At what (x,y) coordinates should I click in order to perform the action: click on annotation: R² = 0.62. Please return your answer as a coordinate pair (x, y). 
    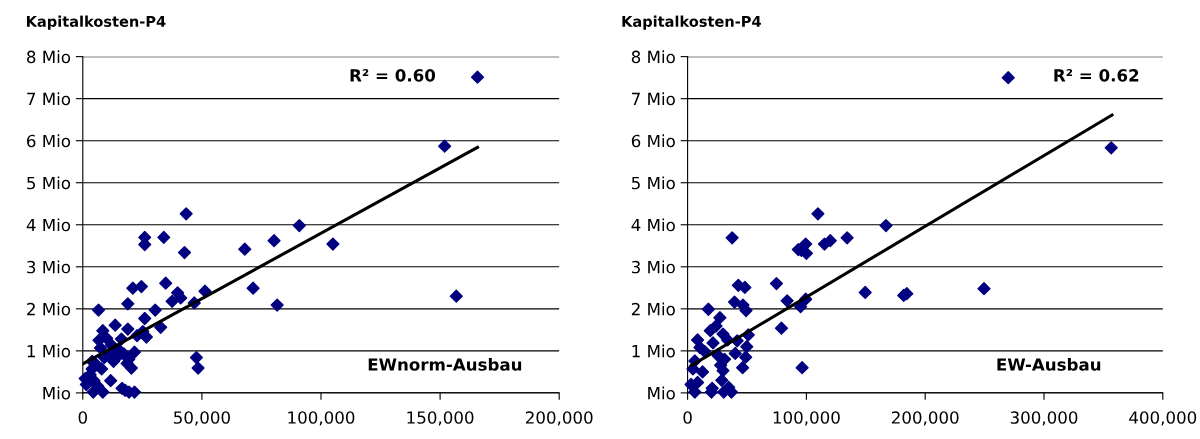
    Looking at the image, I should click on (1096, 75).